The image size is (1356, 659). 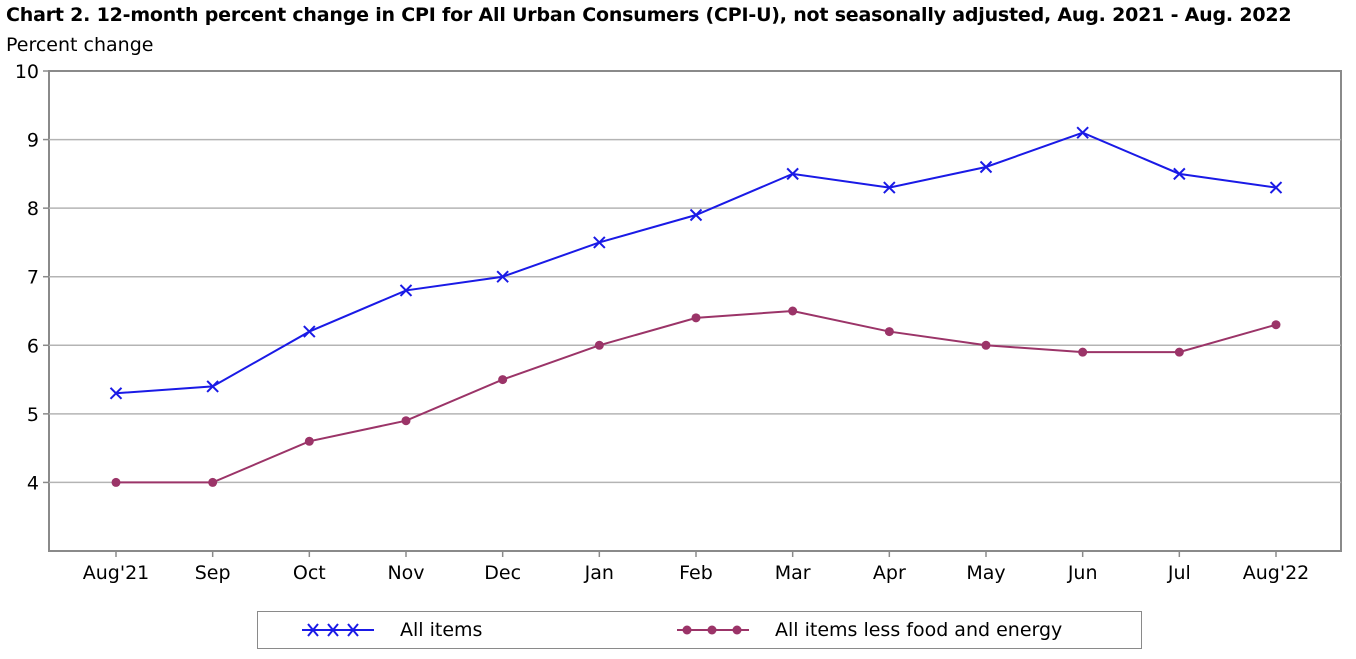 I want to click on y-tick-label: 4, so click(x=33, y=483).